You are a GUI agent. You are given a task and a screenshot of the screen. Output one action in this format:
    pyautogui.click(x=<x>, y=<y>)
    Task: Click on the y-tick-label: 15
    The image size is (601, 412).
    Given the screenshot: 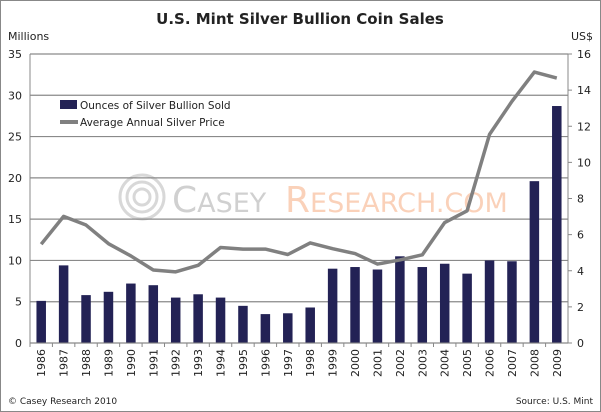 What is the action you would take?
    pyautogui.click(x=15, y=219)
    